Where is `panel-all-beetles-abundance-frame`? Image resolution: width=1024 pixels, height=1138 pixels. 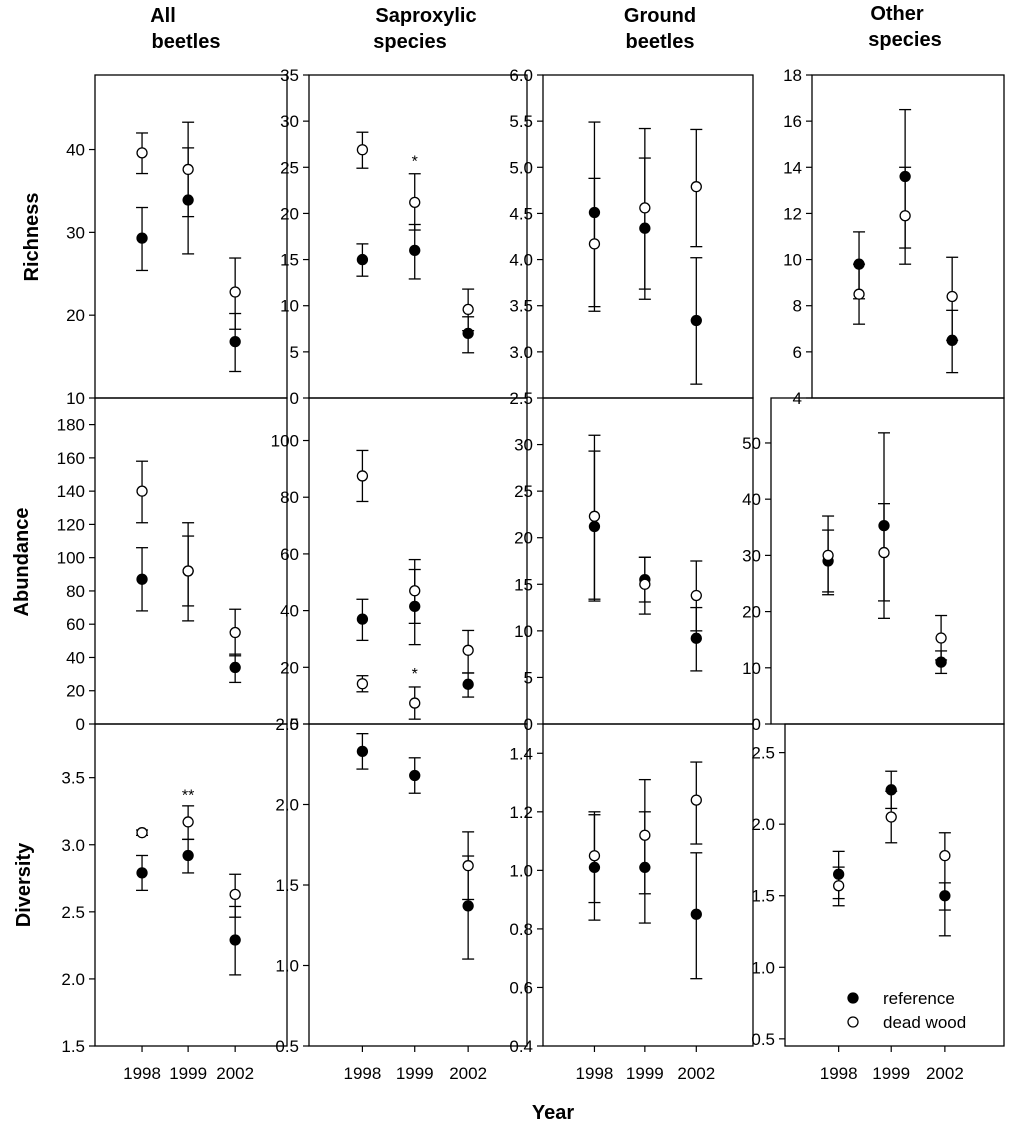
panel-all-beetles-abundance-frame is located at coordinates (191, 561).